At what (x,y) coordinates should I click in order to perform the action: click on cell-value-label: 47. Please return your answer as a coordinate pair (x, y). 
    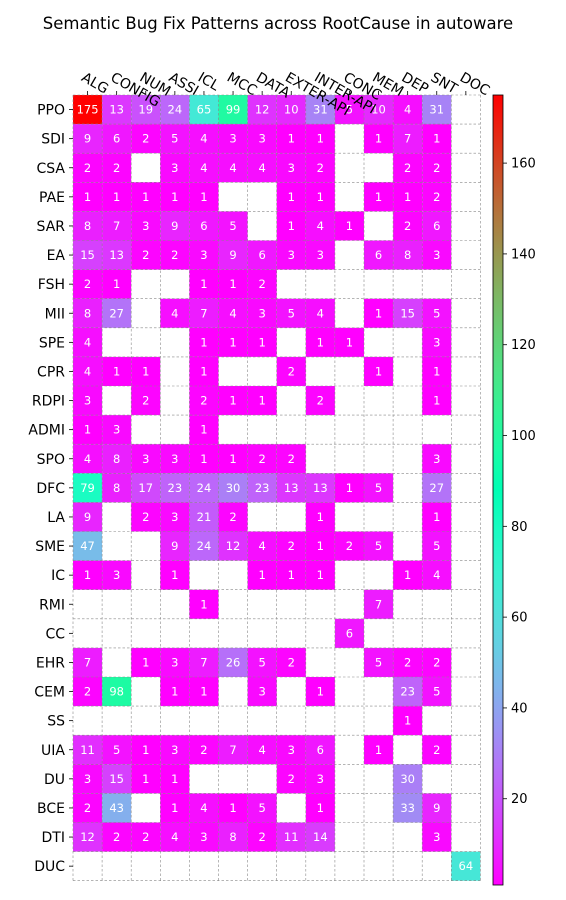
    Looking at the image, I should click on (87, 546).